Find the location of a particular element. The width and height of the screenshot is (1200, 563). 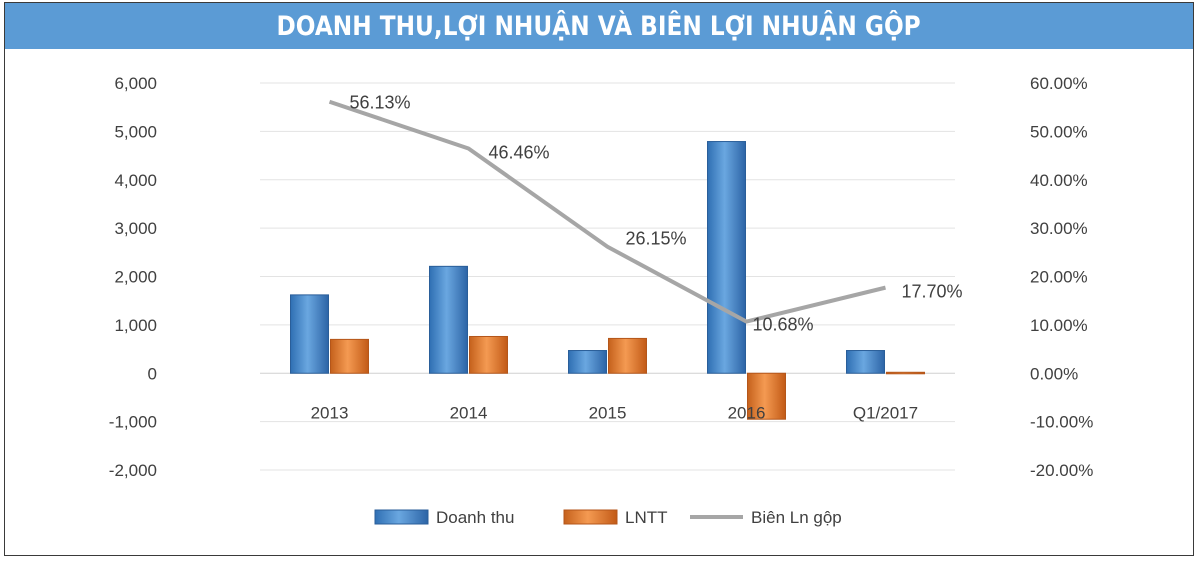

left-tick-label: 0 is located at coordinates (152, 373).